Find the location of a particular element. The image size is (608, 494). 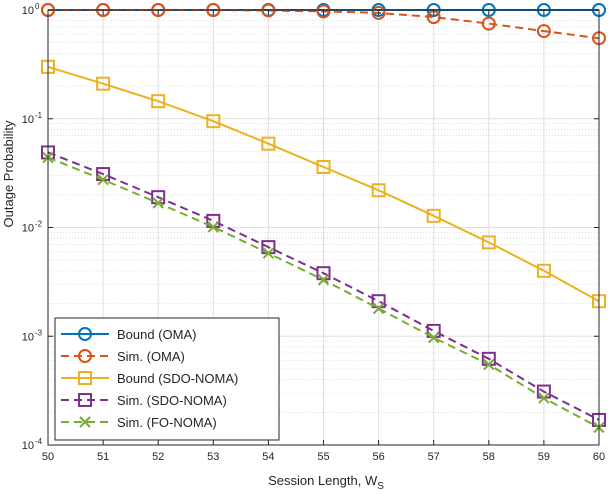

legend-label: Sim. (FO-NOMA) is located at coordinates (167, 422).